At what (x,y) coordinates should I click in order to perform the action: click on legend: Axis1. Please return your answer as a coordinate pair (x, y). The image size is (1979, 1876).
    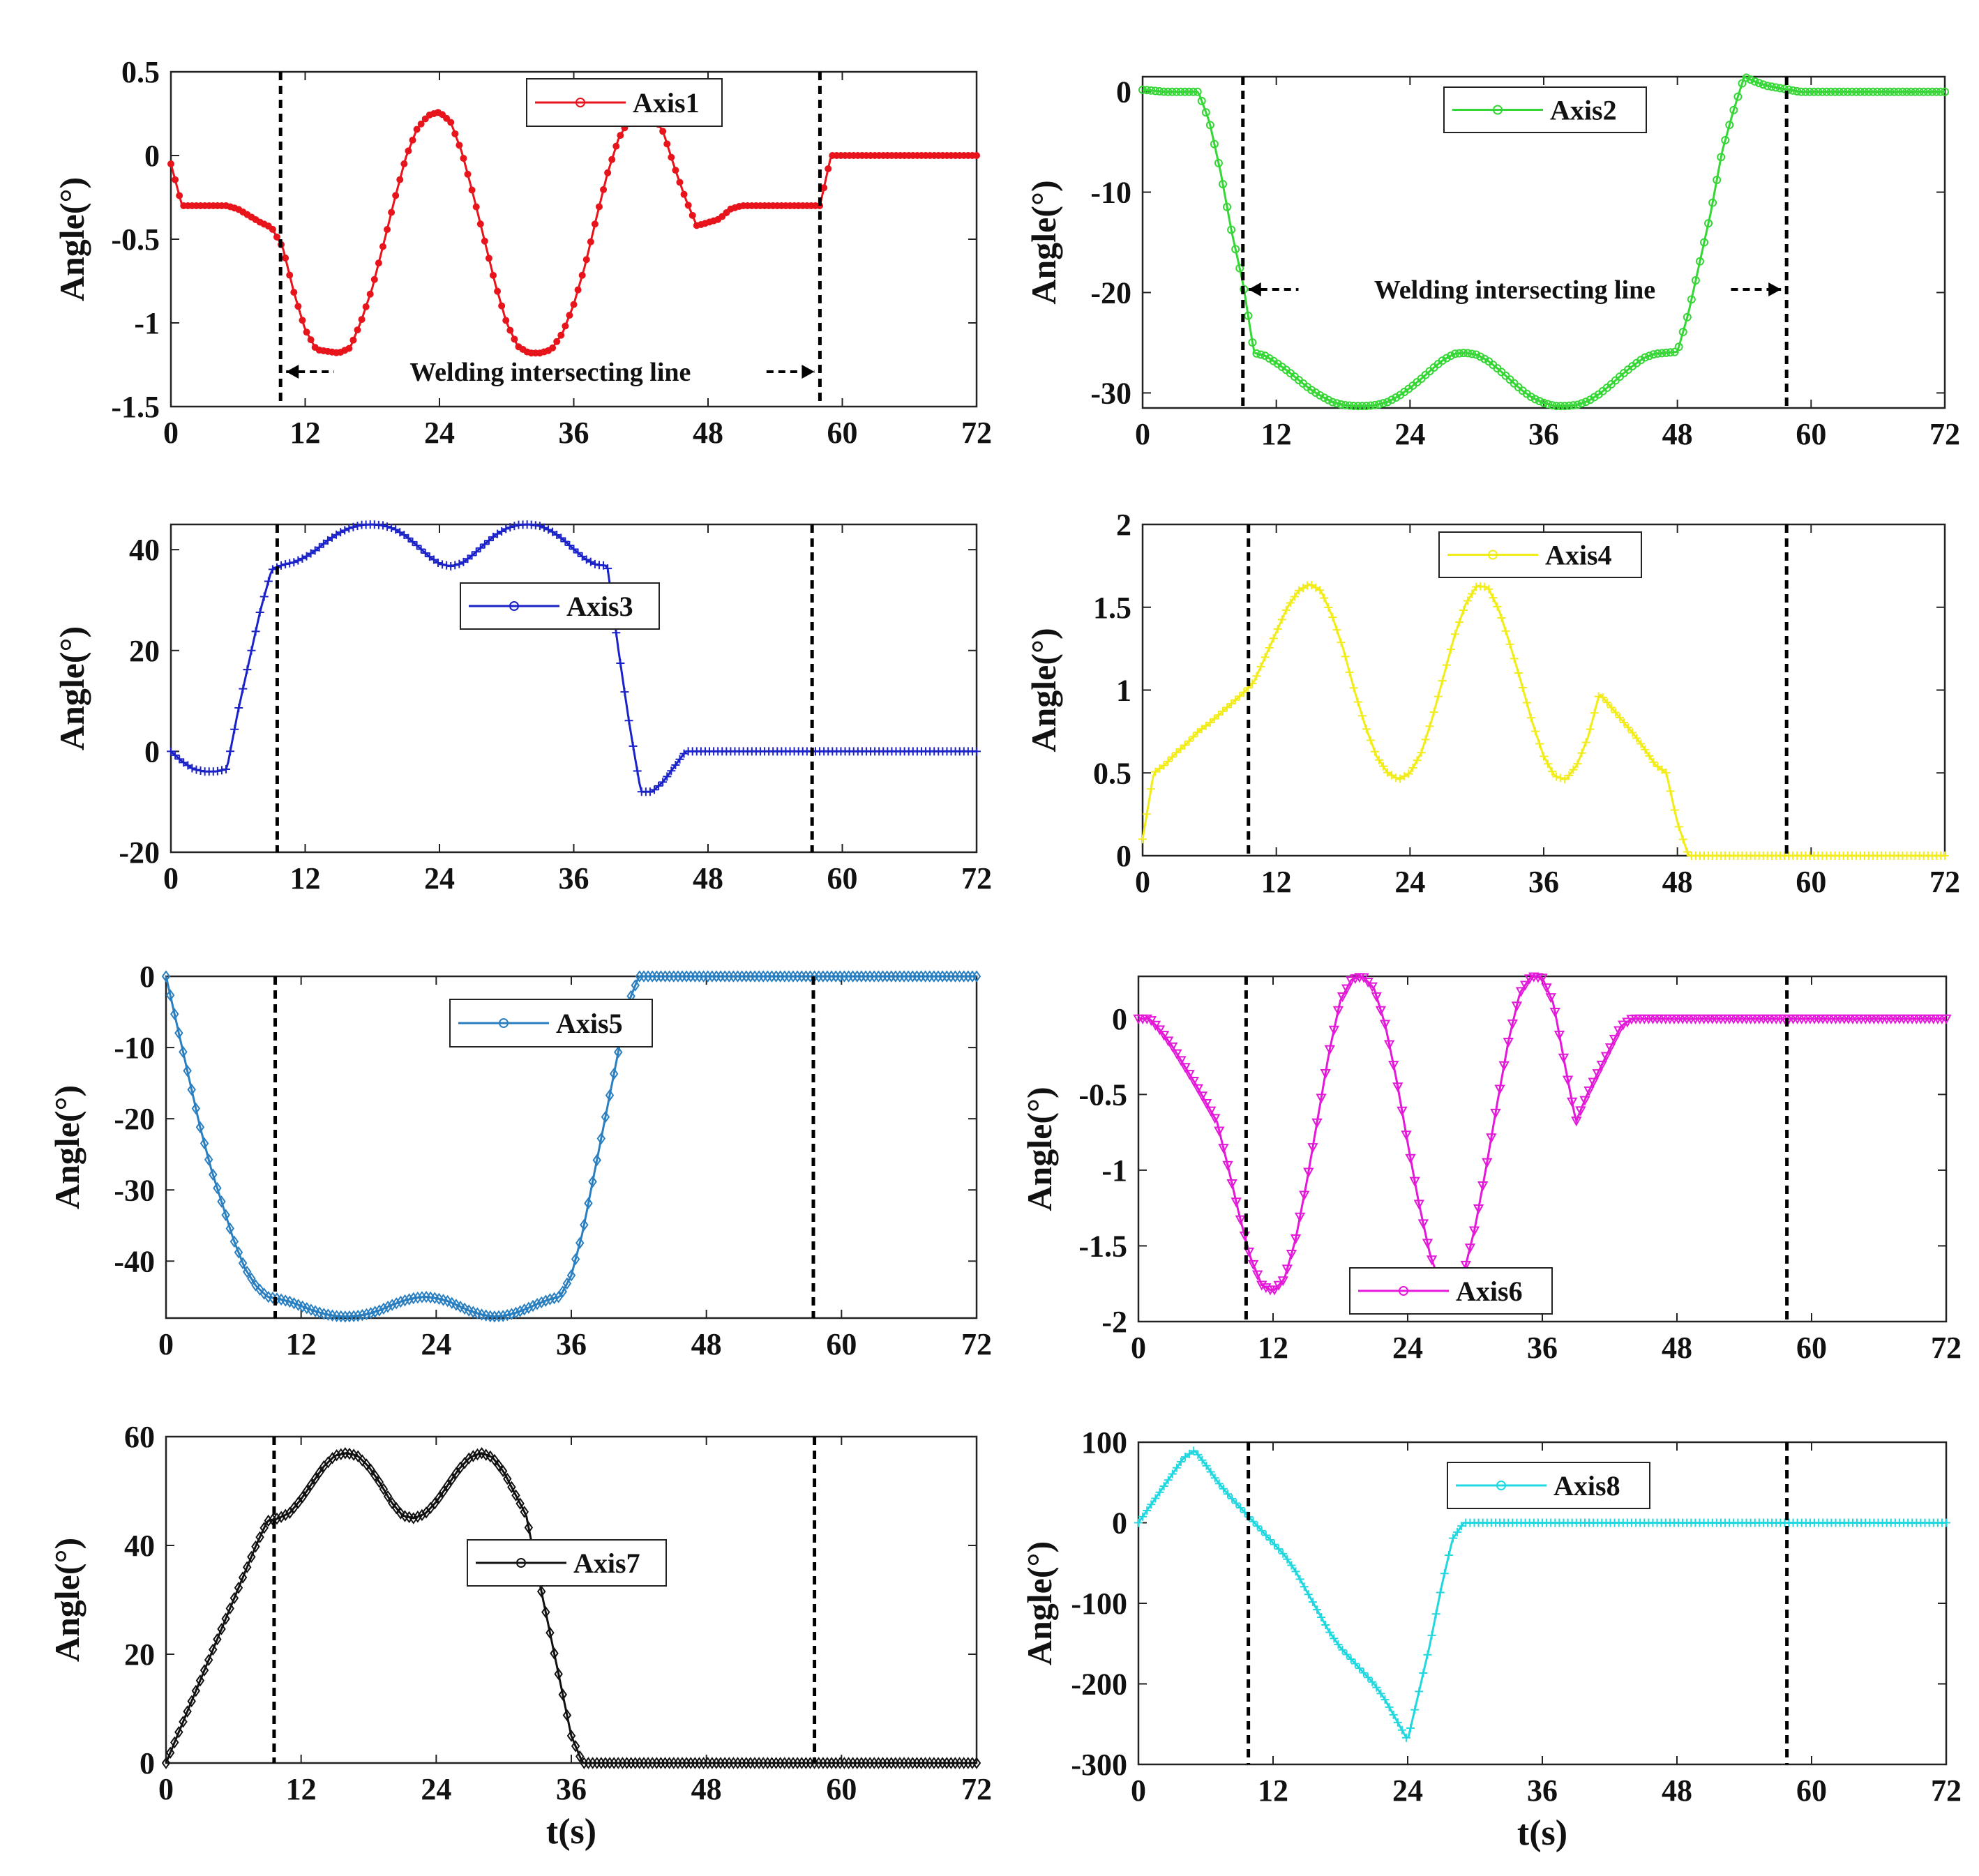
    Looking at the image, I should click on (624, 102).